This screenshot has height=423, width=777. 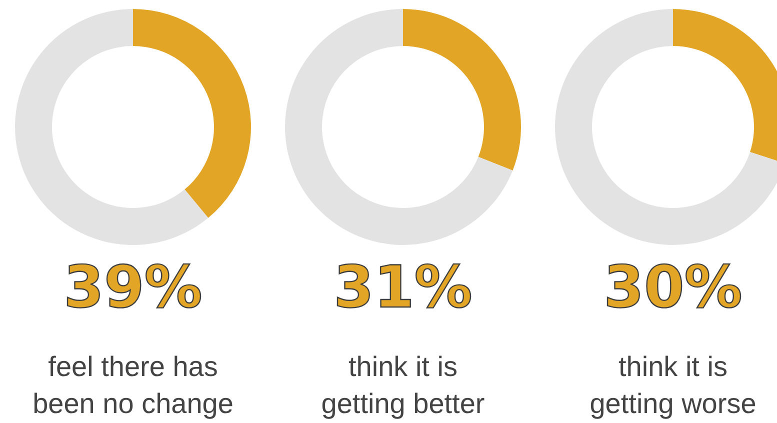 I want to click on text: 39%, so click(x=133, y=287).